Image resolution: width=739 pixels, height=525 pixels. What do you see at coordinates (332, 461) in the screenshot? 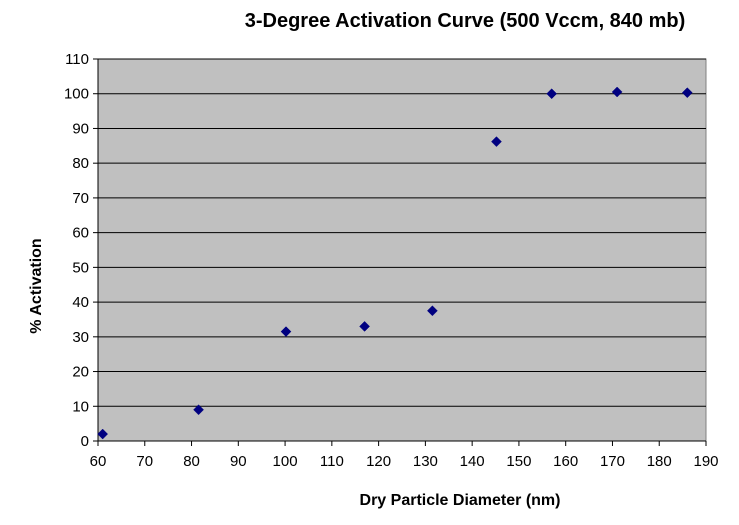
I see `x-tick-label: 110` at bounding box center [332, 461].